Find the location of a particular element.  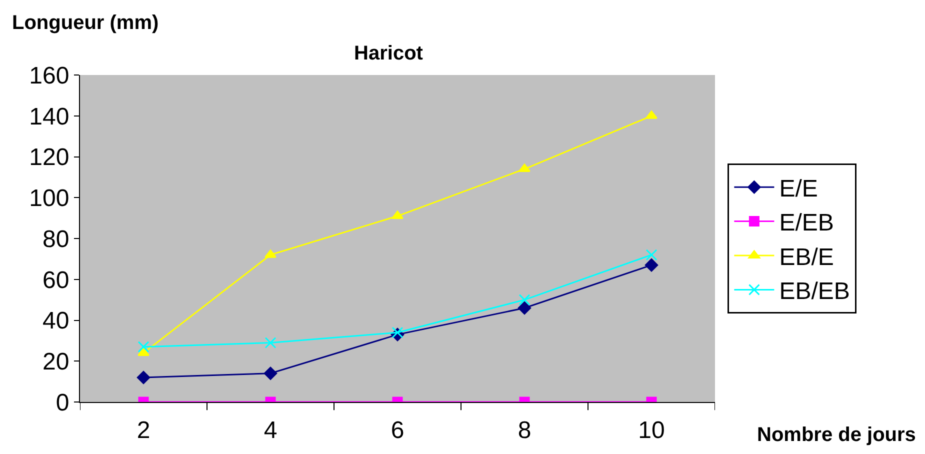

x-tick-label: 4 is located at coordinates (271, 430).